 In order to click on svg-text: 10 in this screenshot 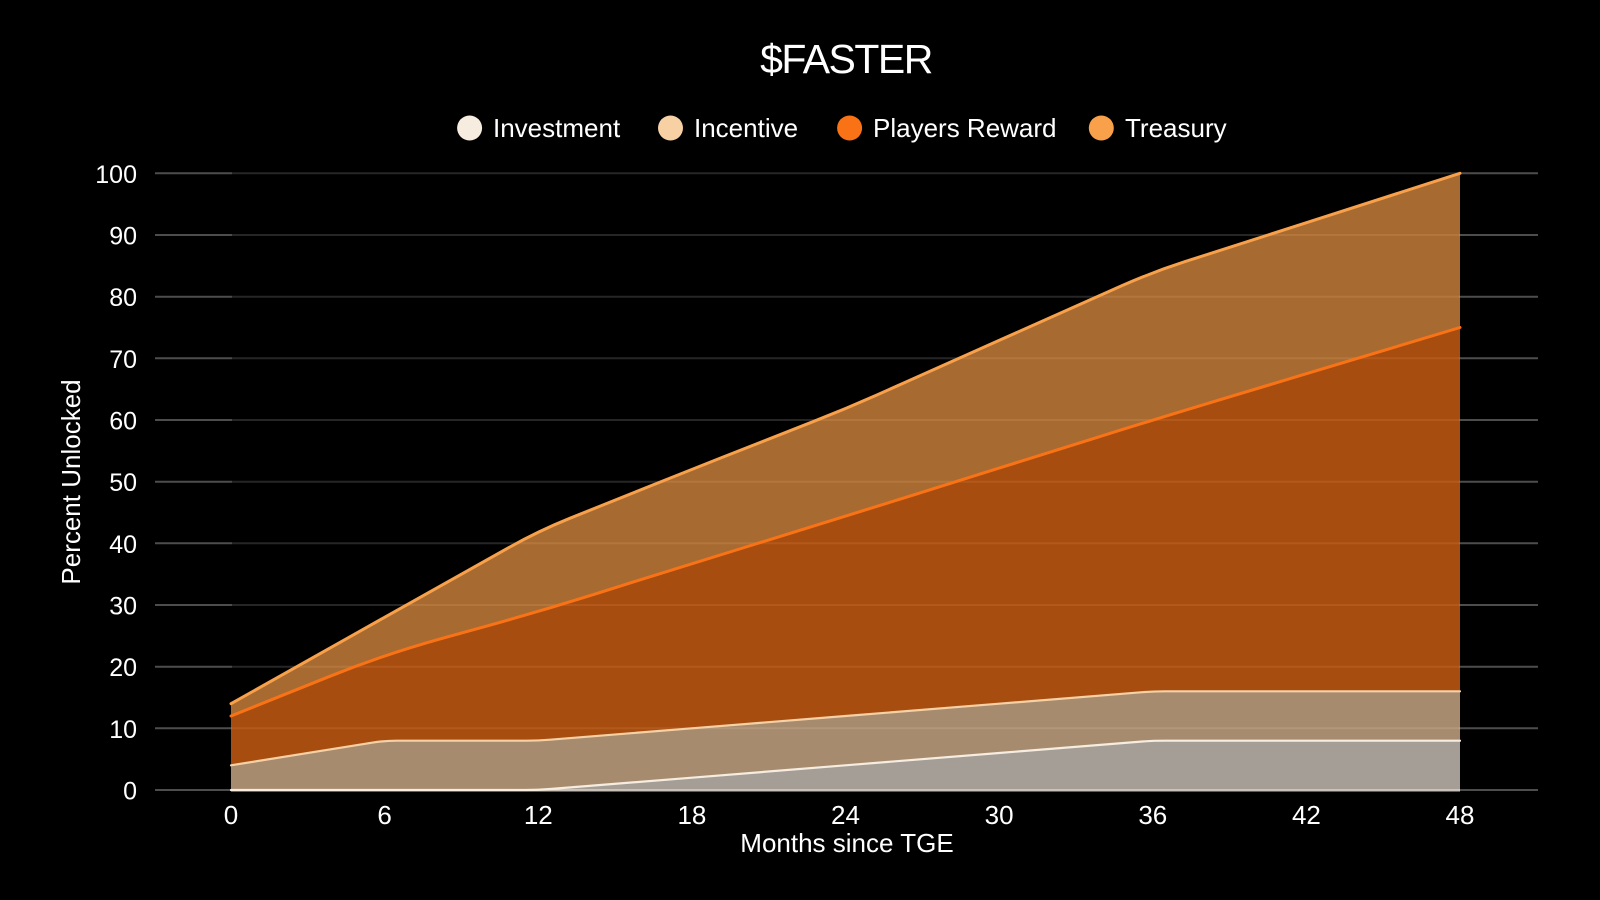, I will do `click(123, 730)`.